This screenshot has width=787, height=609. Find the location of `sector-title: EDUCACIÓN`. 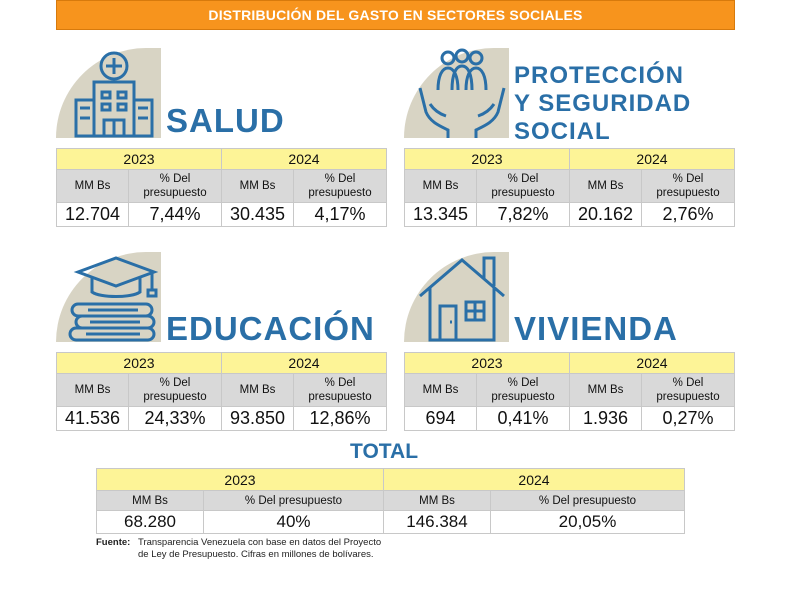

sector-title: EDUCACIÓN is located at coordinates (270, 328).